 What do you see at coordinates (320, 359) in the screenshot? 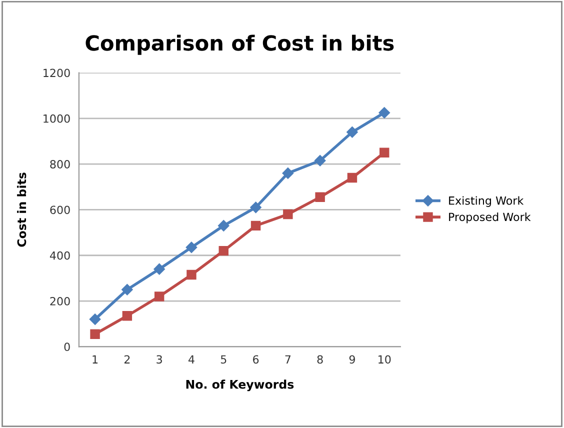
I see `x-tick-label: 8` at bounding box center [320, 359].